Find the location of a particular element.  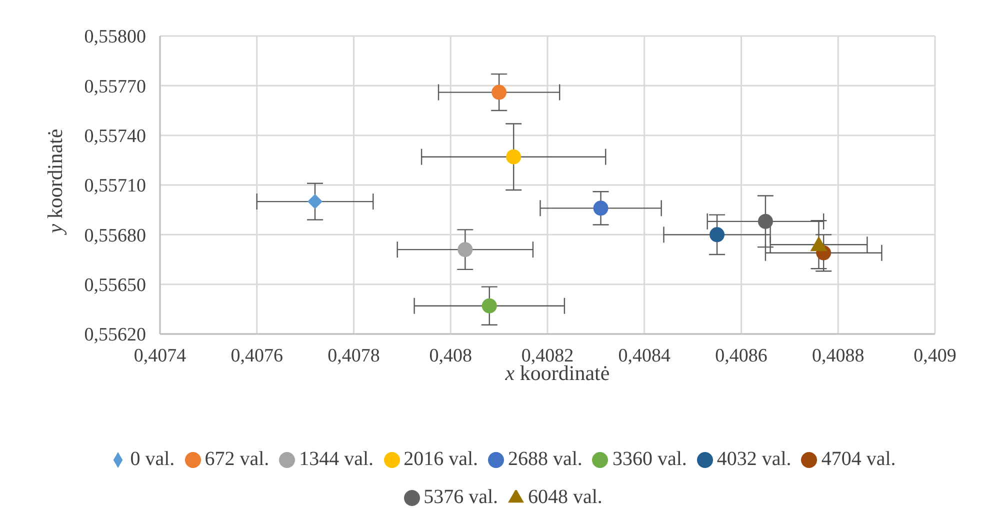

x-tick-label: 0,4078 is located at coordinates (354, 355).